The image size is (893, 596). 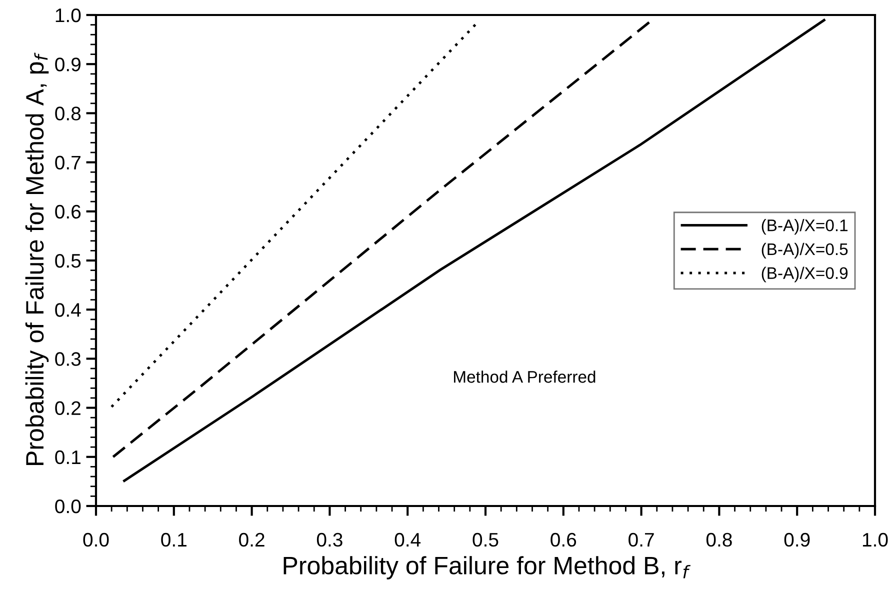 What do you see at coordinates (485, 539) in the screenshot?
I see `x-tick-label: 0.5` at bounding box center [485, 539].